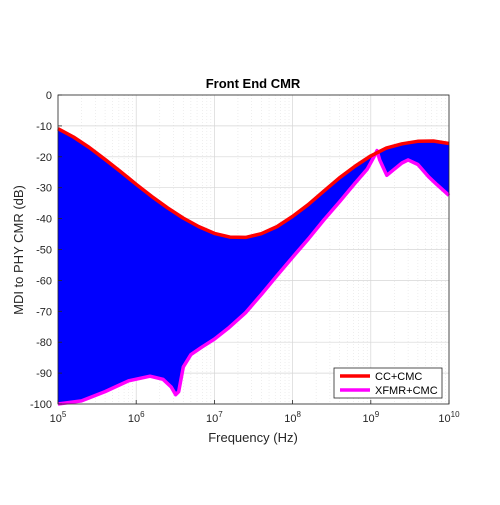 The image size is (500, 505). What do you see at coordinates (49, 96) in the screenshot?
I see `y-tick-label: 0` at bounding box center [49, 96].